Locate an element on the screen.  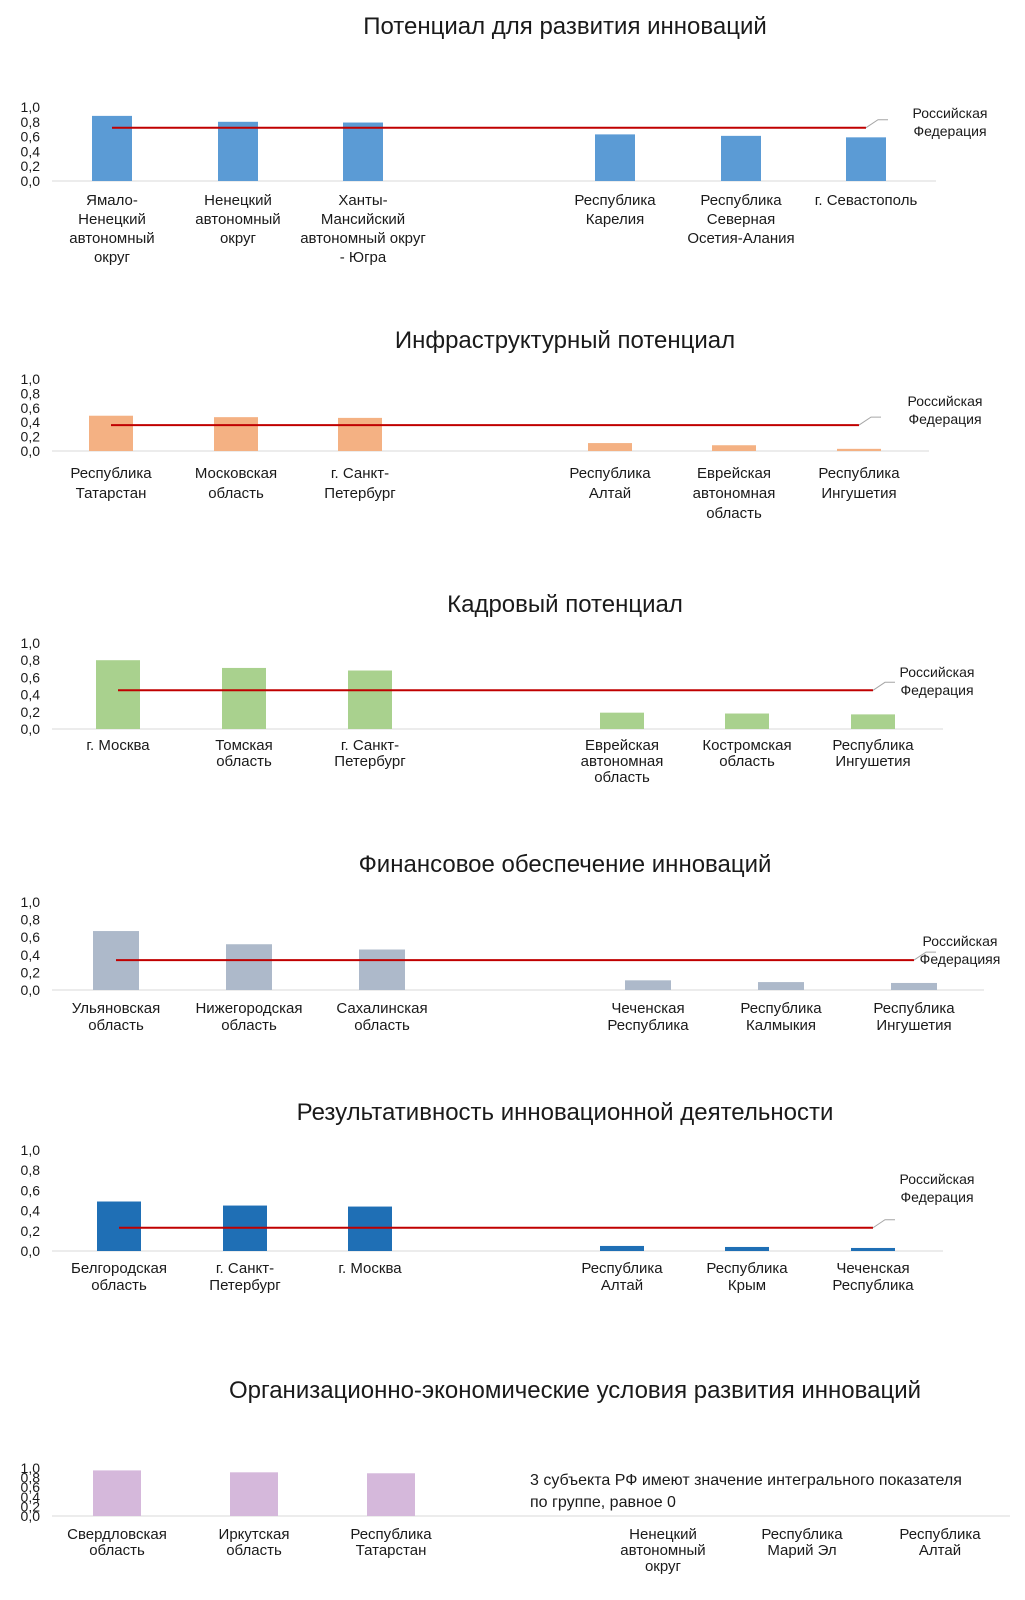
chart-title: Кадровый потенциал is located at coordinates (565, 604).